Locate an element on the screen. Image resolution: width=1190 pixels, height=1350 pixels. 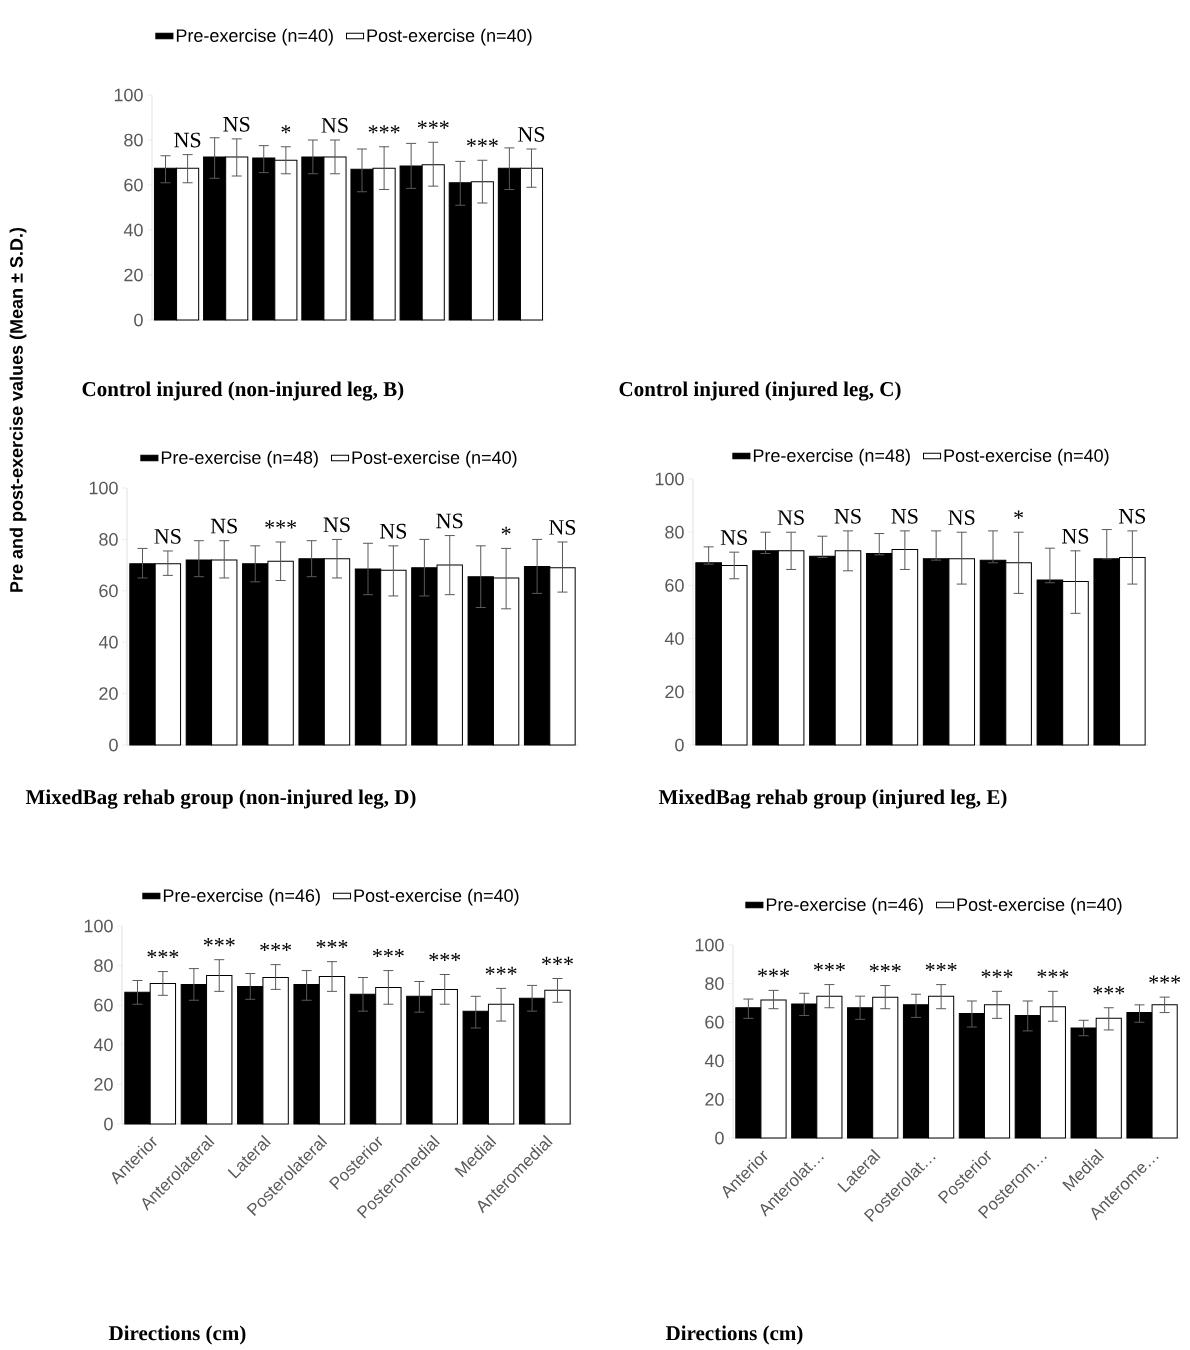
chart-title: Control injured (injured leg, C) is located at coordinates (760, 391).